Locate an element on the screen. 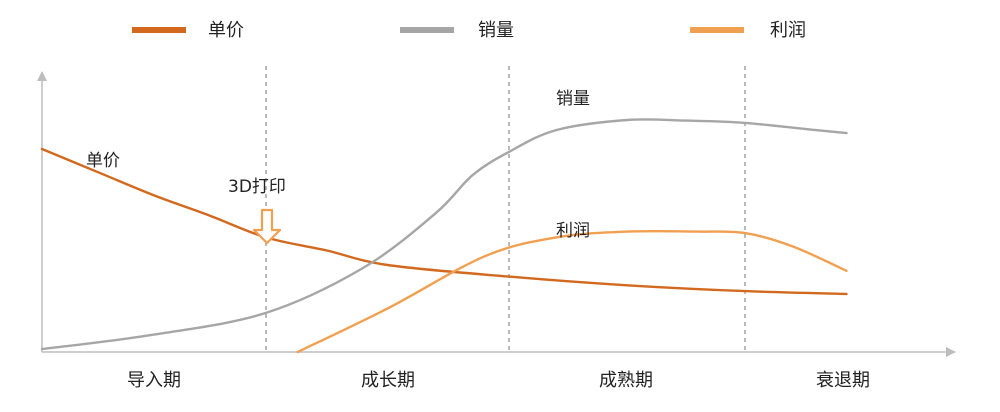 Image resolution: width=1000 pixels, height=412 pixels. phase-label-intro: 导入期 is located at coordinates (154, 380).